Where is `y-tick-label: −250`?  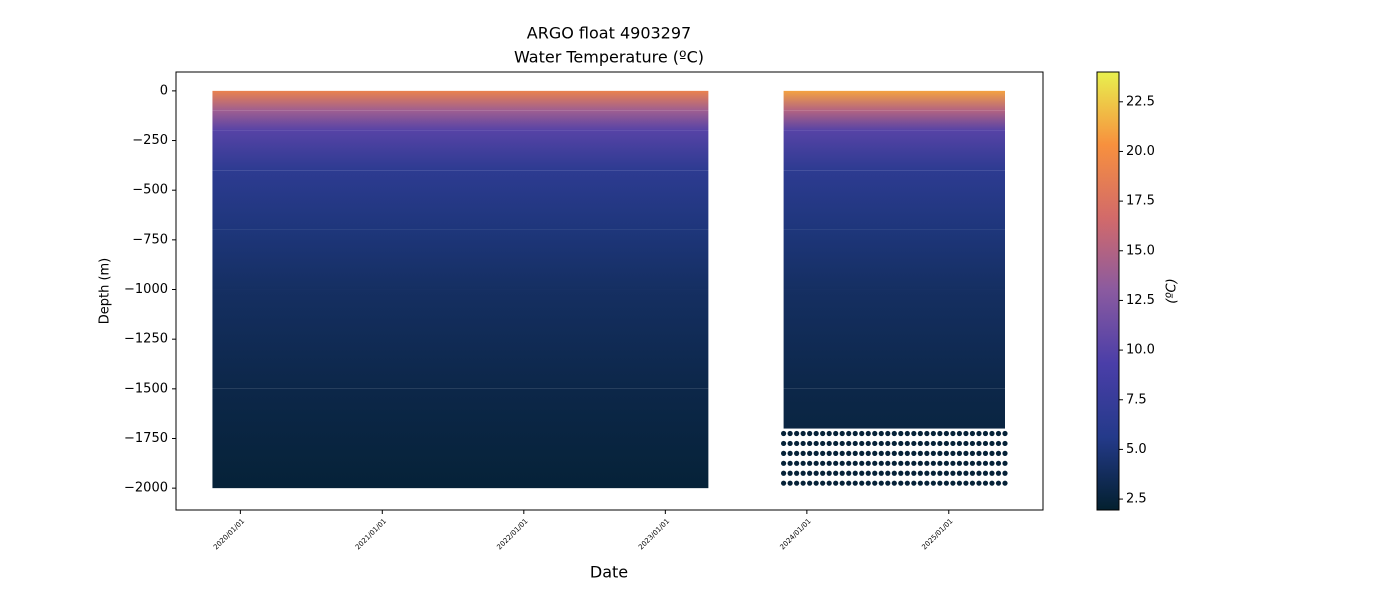
y-tick-label: −250 is located at coordinates (150, 140).